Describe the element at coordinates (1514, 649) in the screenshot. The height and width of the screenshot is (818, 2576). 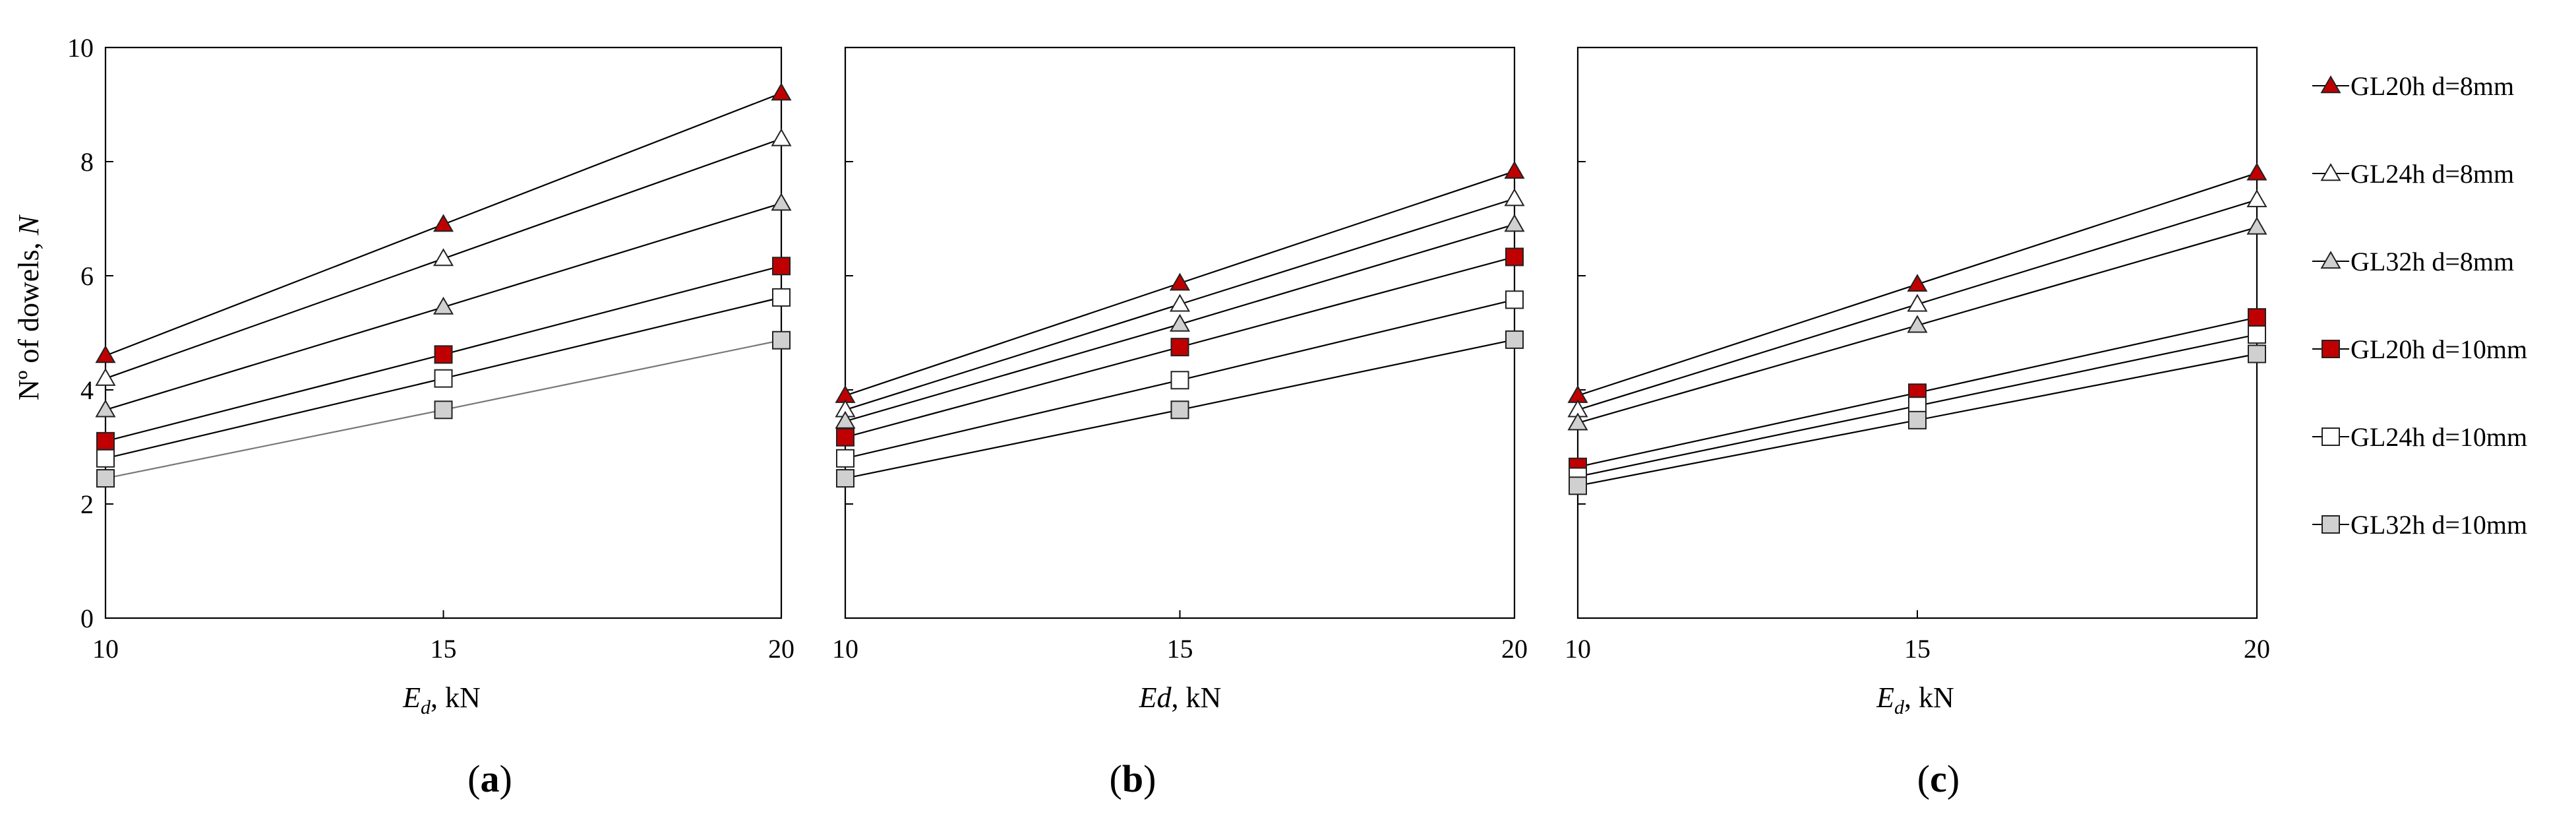
I see `panel-b-x-tick-label: 20` at that location.